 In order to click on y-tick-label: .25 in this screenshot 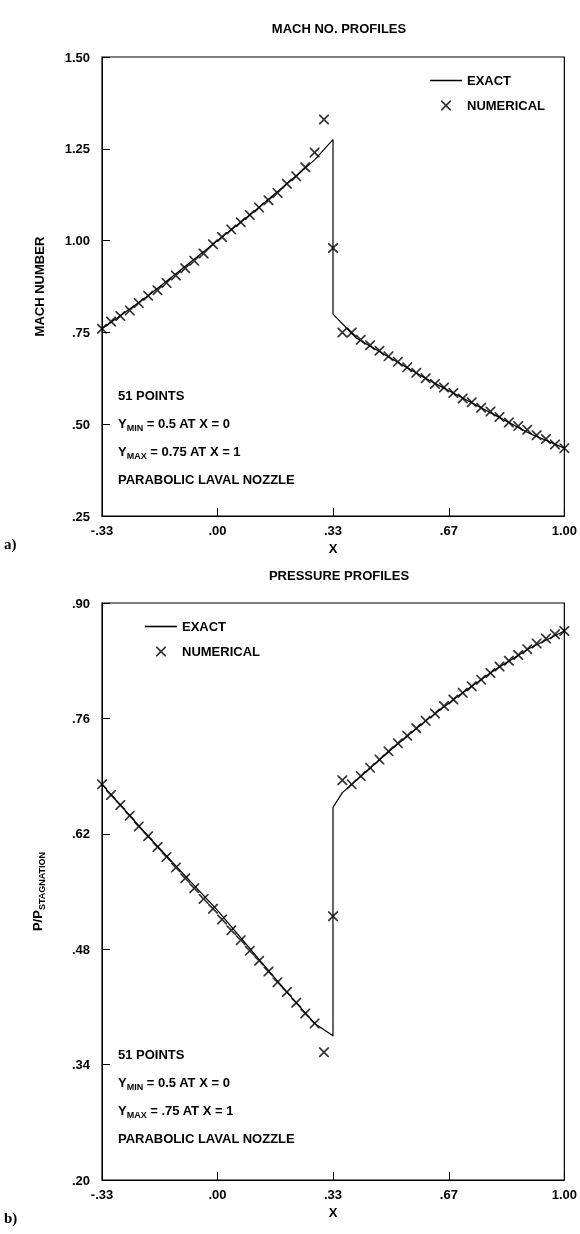, I will do `click(80, 516)`.